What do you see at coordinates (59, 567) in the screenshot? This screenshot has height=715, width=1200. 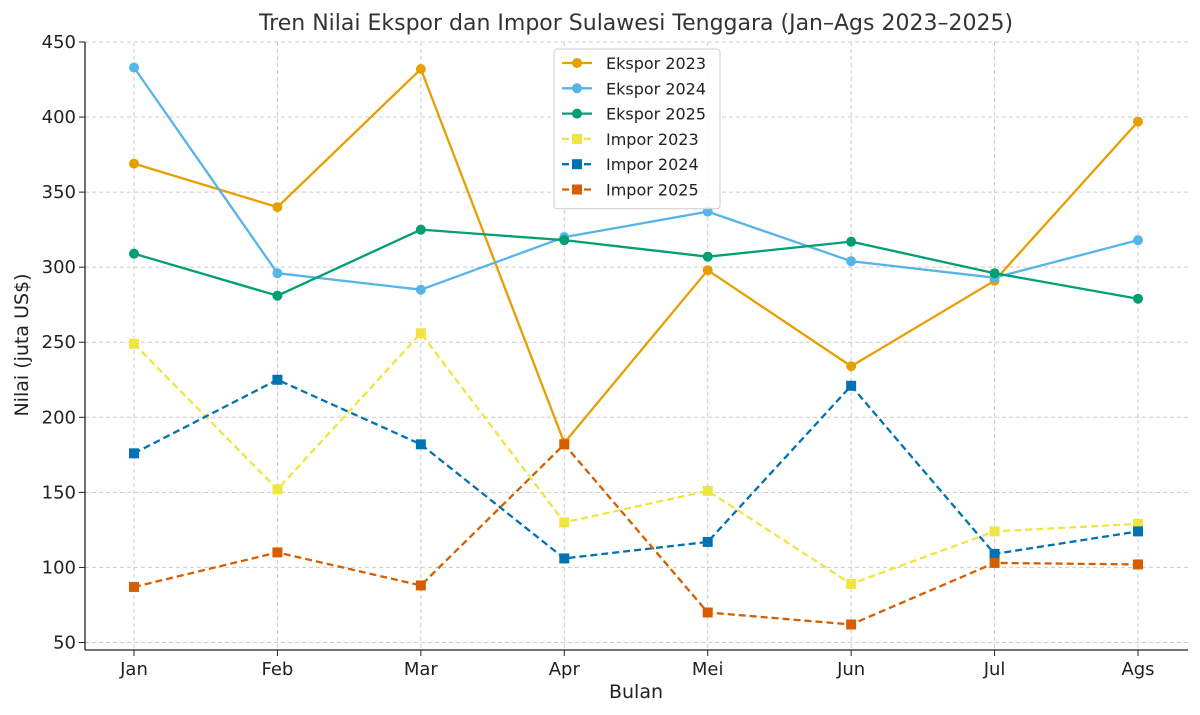 I see `y-tick-label: 100` at bounding box center [59, 567].